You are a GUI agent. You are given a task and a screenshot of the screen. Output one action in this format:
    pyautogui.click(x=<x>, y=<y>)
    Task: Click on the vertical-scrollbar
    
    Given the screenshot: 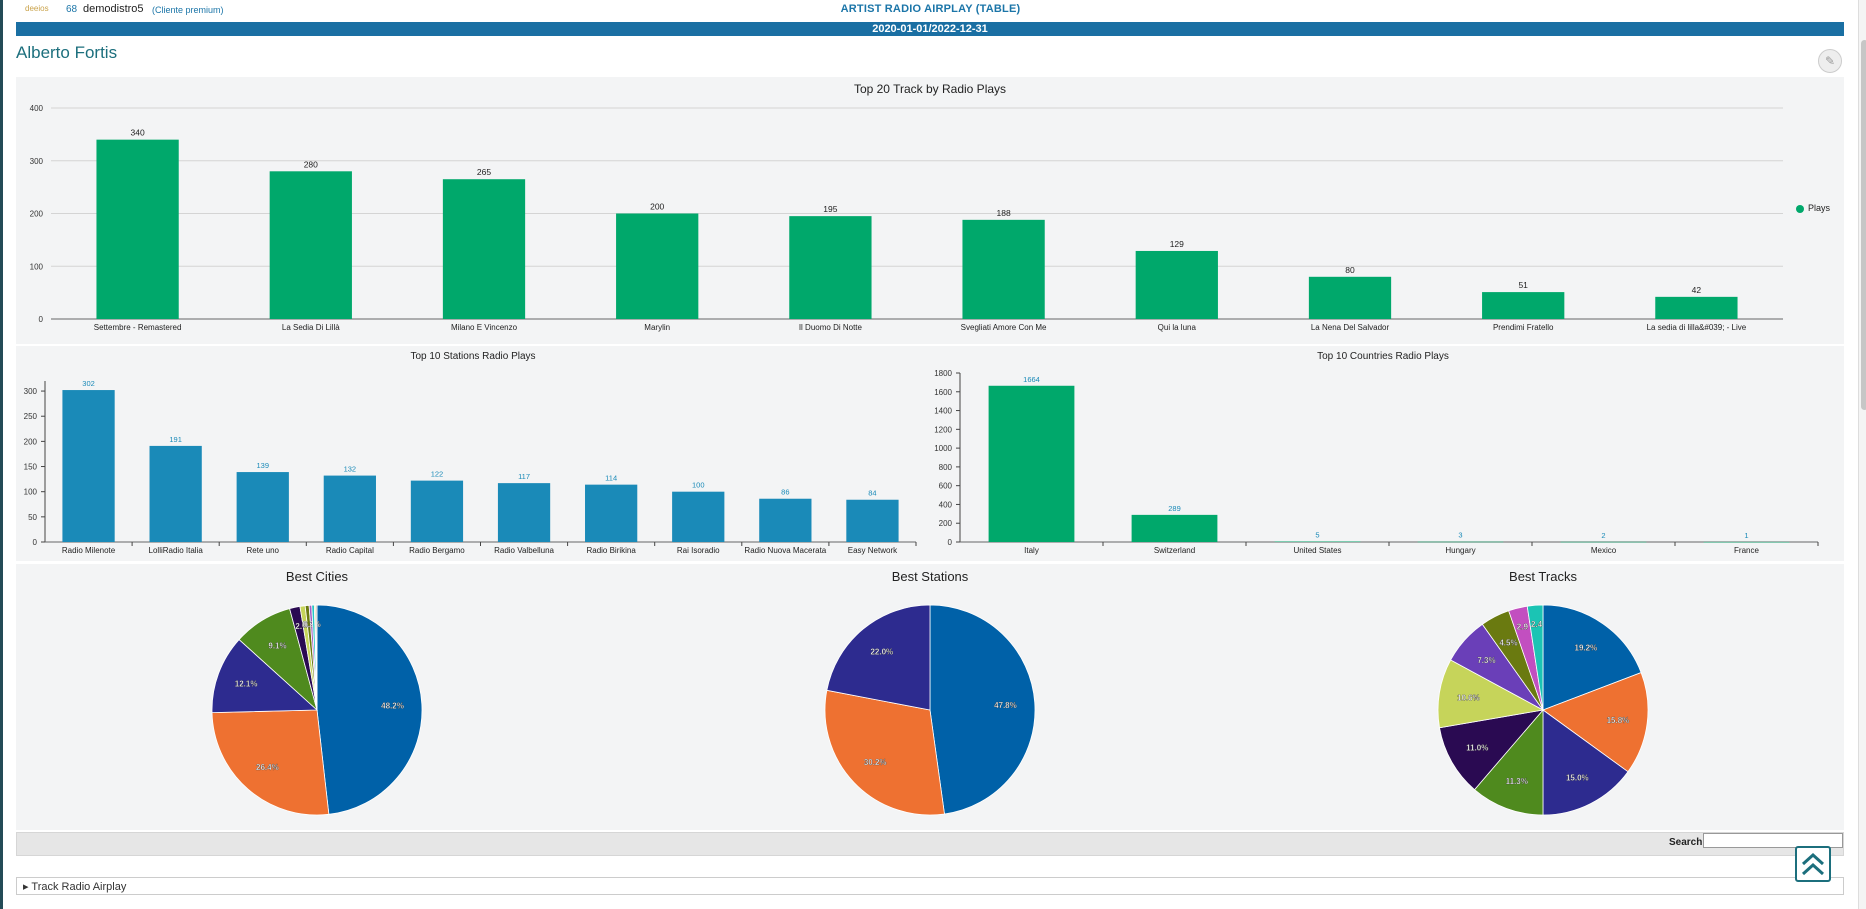 What is the action you would take?
    pyautogui.click(x=1862, y=454)
    